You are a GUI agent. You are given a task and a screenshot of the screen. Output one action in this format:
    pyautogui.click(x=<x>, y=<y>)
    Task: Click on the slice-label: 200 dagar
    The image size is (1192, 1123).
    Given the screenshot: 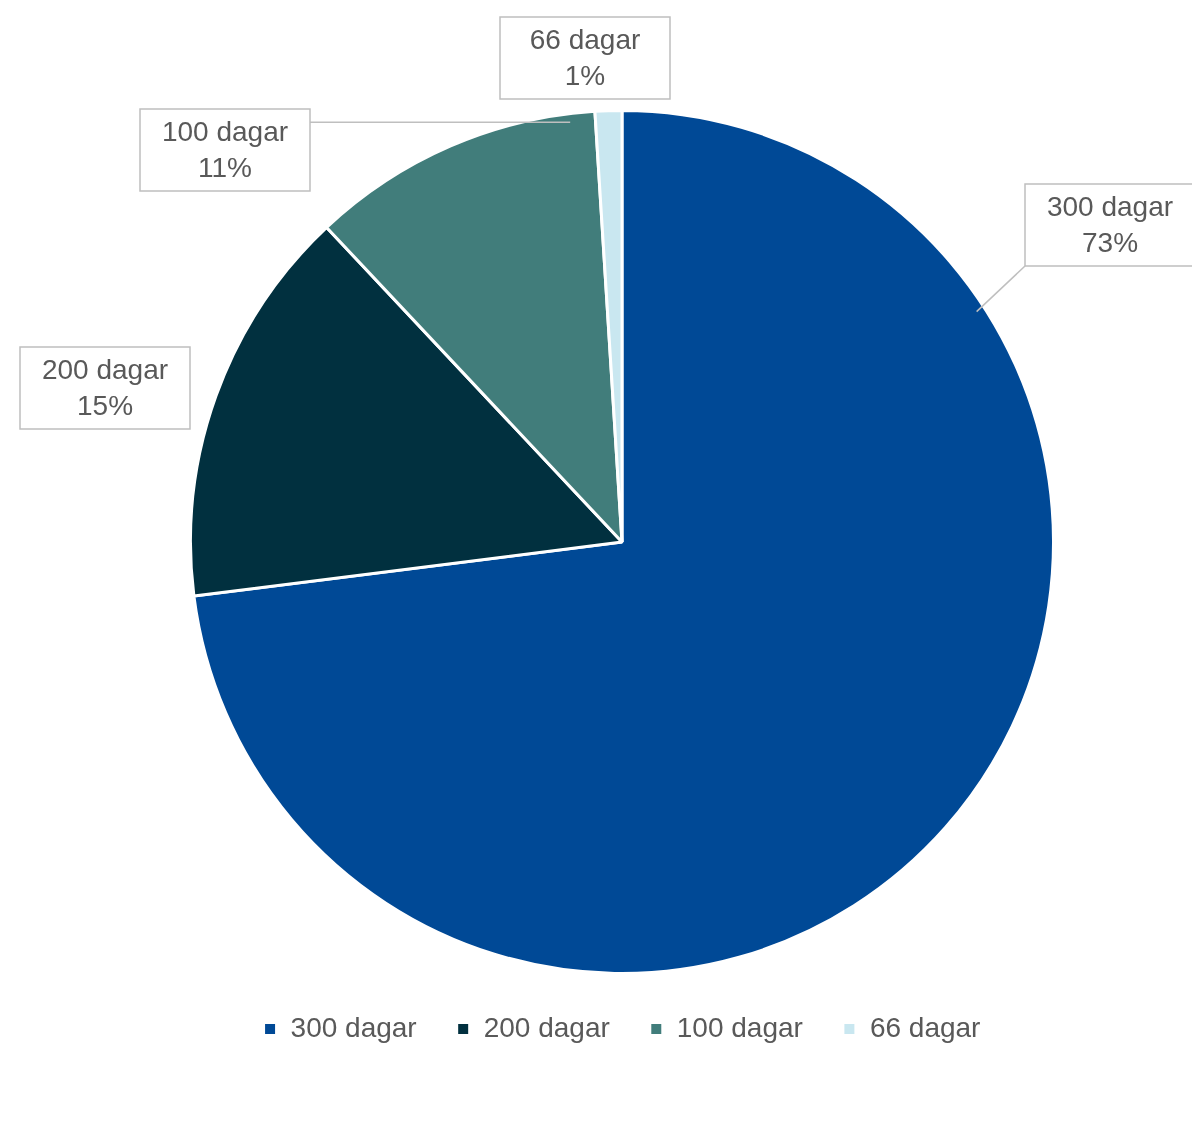 What is the action you would take?
    pyautogui.click(x=105, y=369)
    